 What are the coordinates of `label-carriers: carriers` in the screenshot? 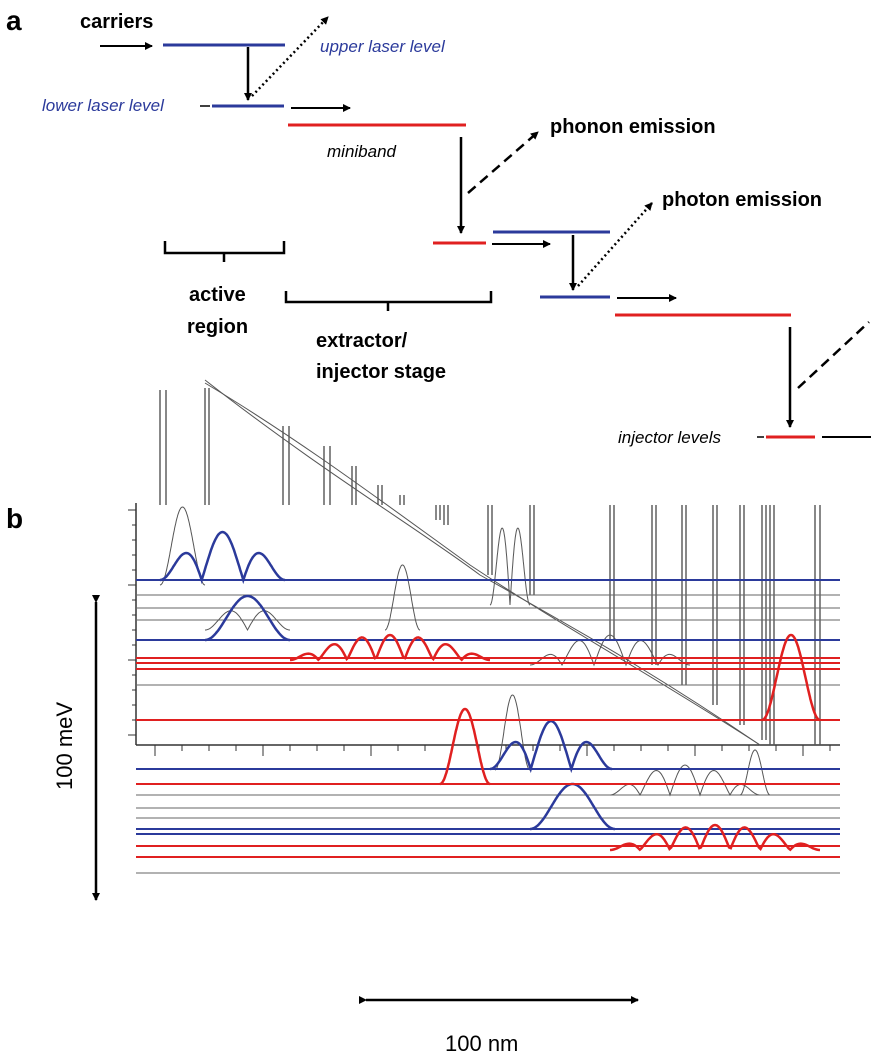 It's located at (116, 22).